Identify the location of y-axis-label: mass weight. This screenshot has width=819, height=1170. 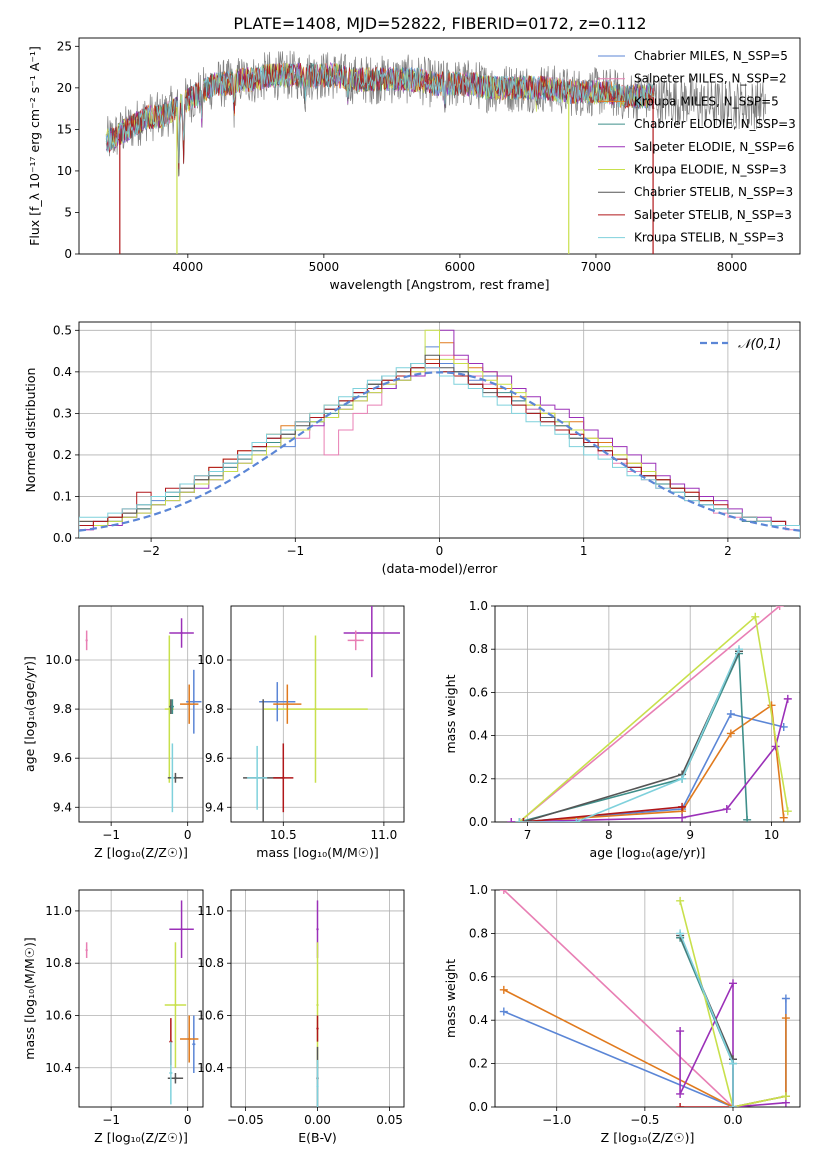
(450, 998).